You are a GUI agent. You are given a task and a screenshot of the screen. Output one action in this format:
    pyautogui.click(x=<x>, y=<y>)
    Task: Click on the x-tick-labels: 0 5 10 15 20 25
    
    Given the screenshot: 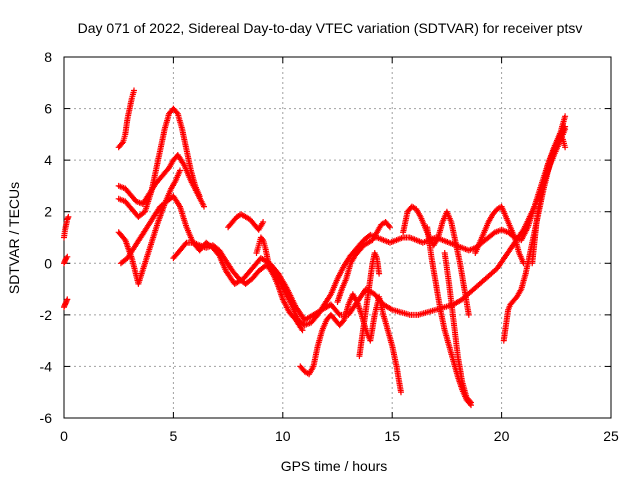 What is the action you would take?
    pyautogui.click(x=339, y=436)
    